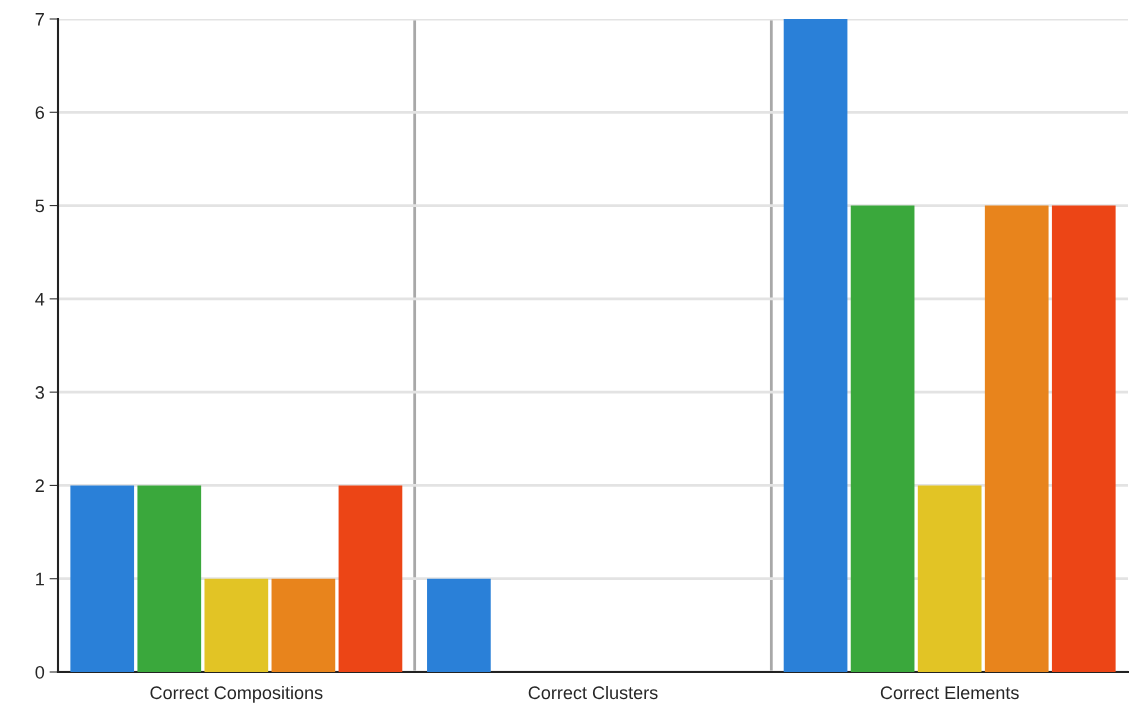 The height and width of the screenshot is (721, 1129). Describe the element at coordinates (593, 692) in the screenshot. I see `x-tick-label: Correct Clusters` at that location.